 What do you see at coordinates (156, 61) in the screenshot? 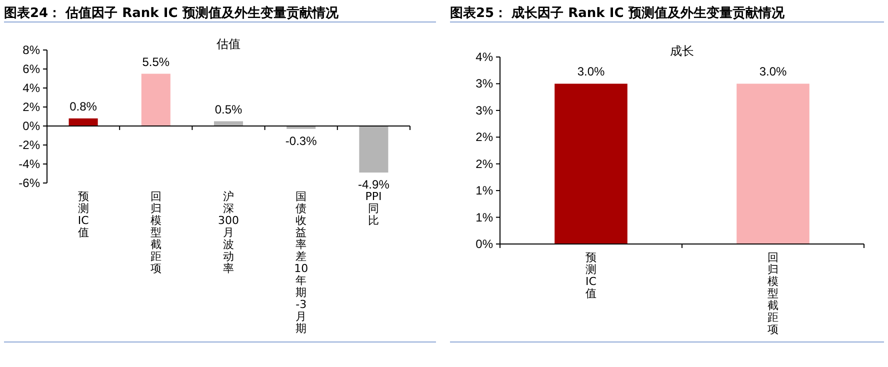
I see `data-label: 5.5%` at bounding box center [156, 61].